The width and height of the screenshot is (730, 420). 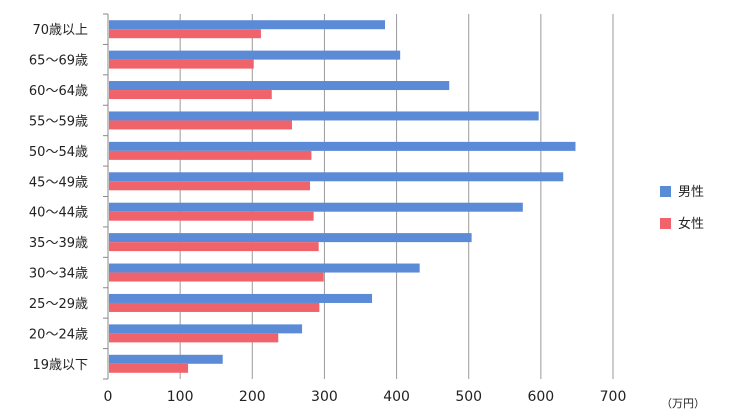 I want to click on category-label: 55〜59歳, so click(x=58, y=121).